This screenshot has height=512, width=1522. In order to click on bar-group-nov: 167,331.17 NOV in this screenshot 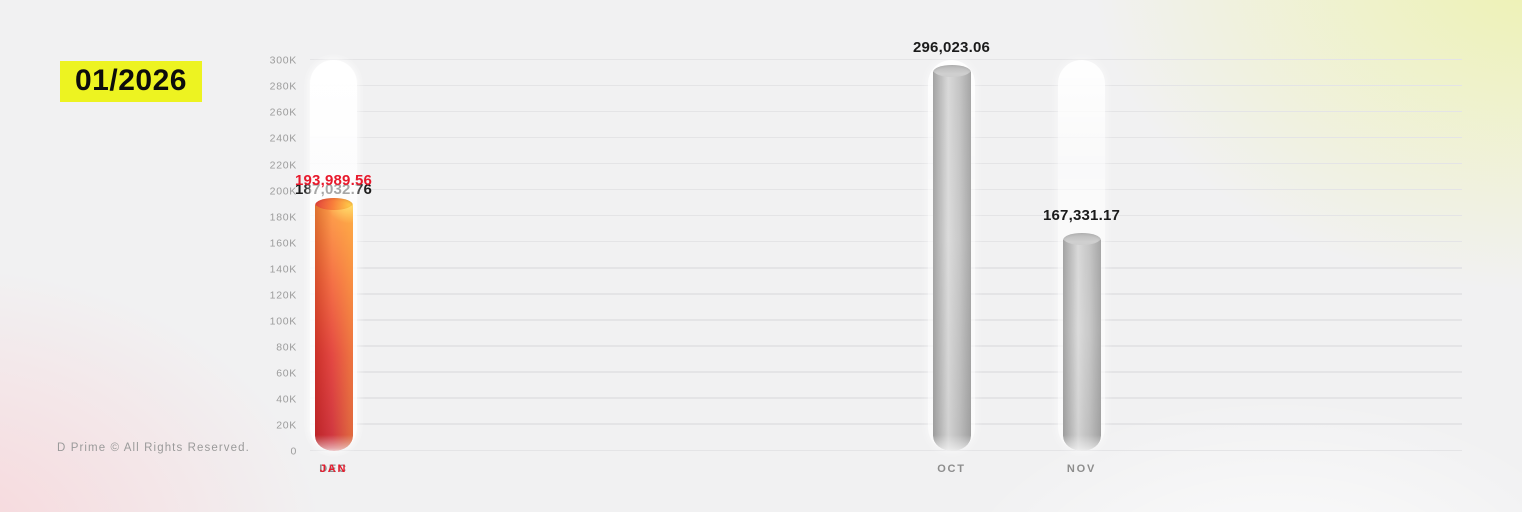, I will do `click(1081, 267)`.